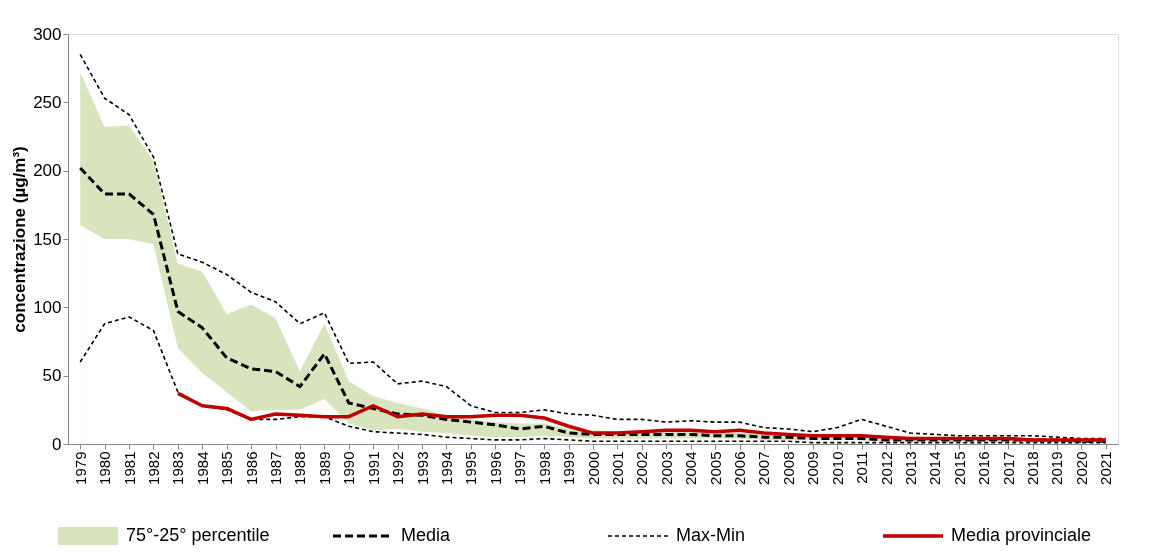 Image resolution: width=1176 pixels, height=552 pixels. I want to click on legend-label: 75°-25° percentile, so click(198, 535).